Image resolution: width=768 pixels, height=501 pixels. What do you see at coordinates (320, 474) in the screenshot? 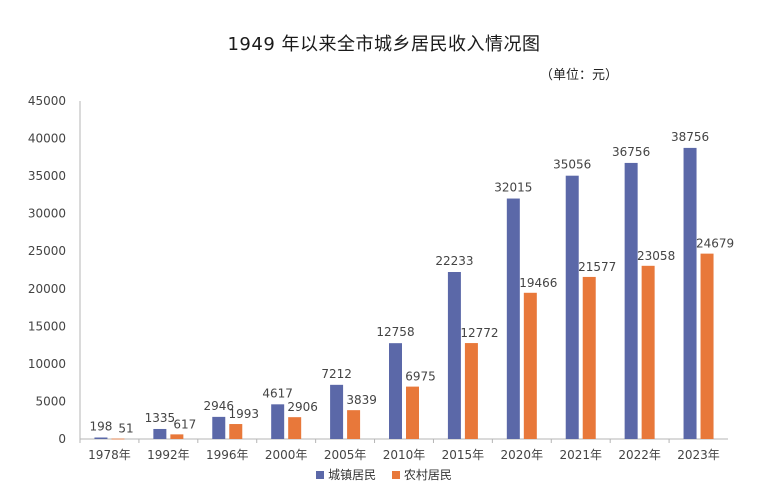
I see `legend-swatch-urban` at bounding box center [320, 474].